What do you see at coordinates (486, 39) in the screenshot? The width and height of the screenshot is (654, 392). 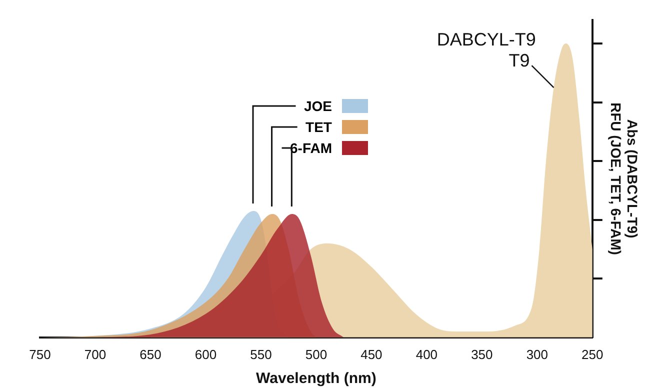 I see `series-label: DABCYL-T9` at bounding box center [486, 39].